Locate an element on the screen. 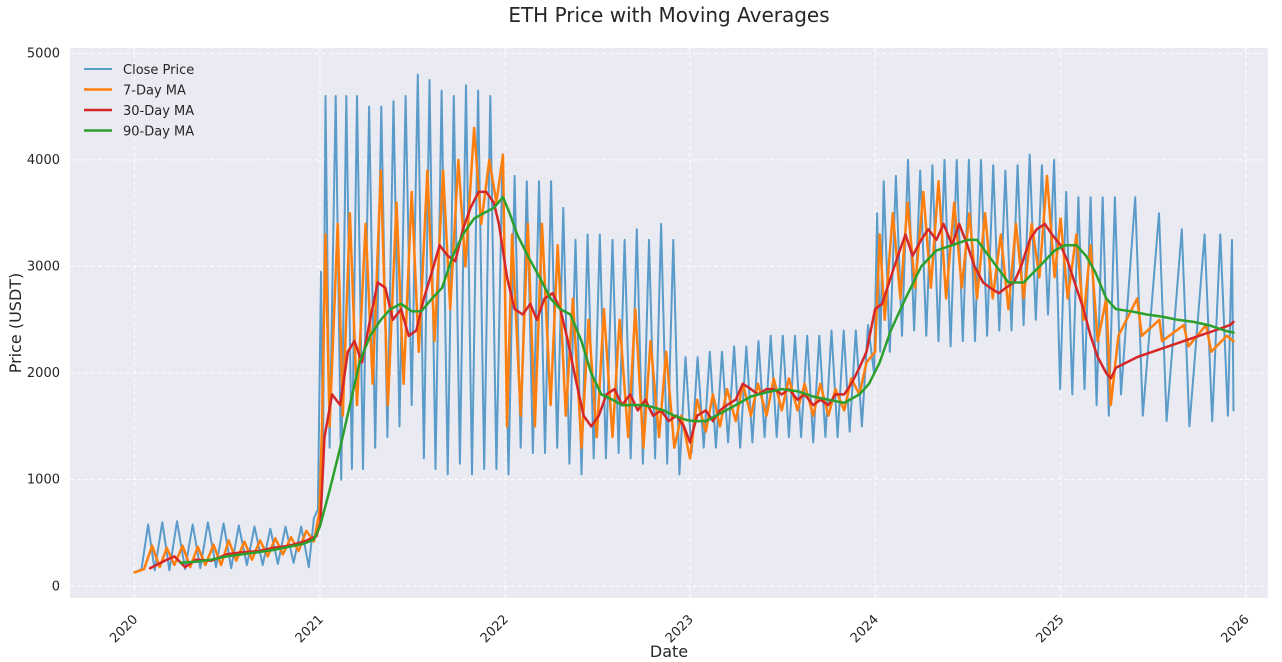 The width and height of the screenshot is (1282, 662). y-tick-label: 2000 is located at coordinates (43, 373).